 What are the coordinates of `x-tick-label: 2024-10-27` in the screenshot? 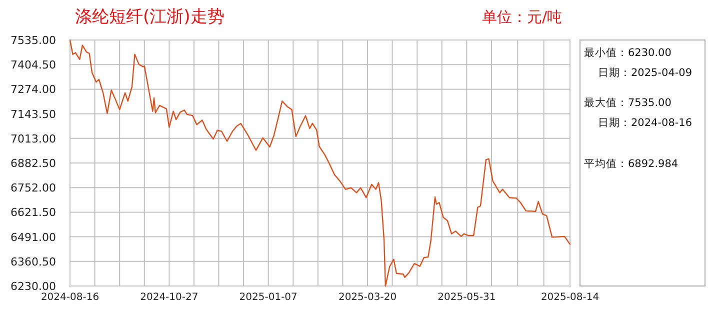 It's located at (169, 297).